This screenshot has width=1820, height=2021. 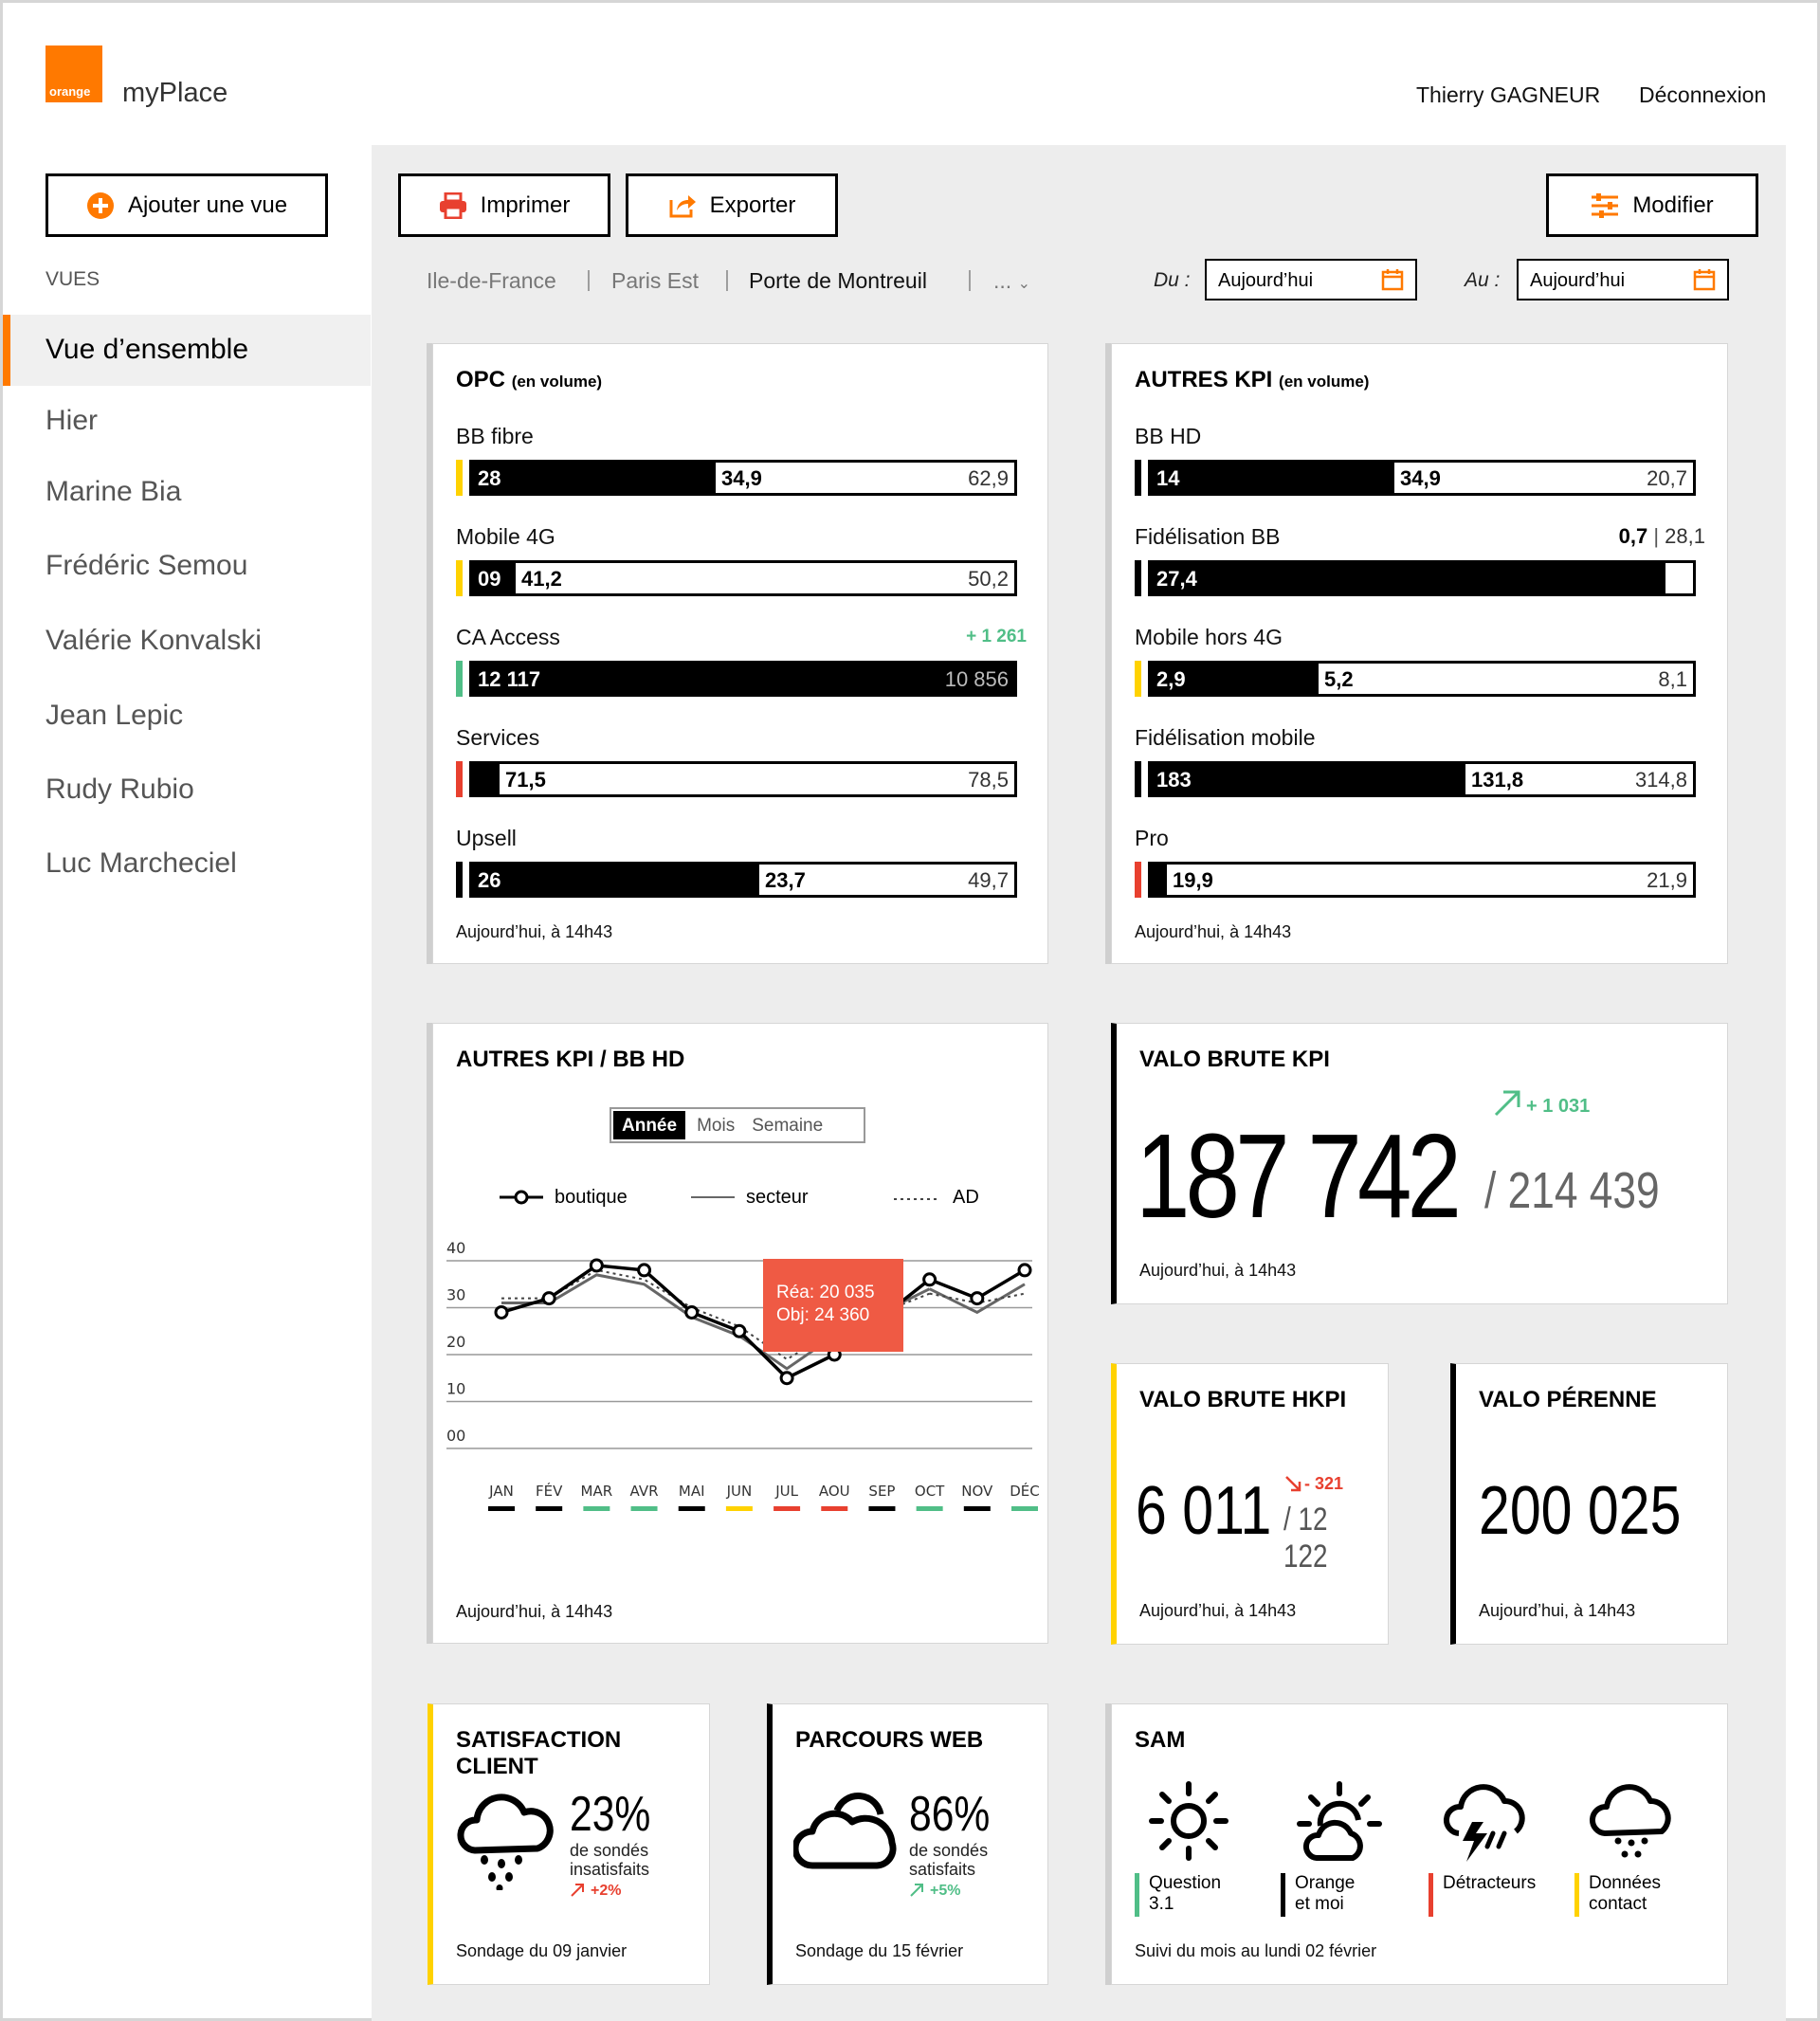 What do you see at coordinates (120, 790) in the screenshot?
I see `sidebar-item-rudy-rubio: Rudy Rubio` at bounding box center [120, 790].